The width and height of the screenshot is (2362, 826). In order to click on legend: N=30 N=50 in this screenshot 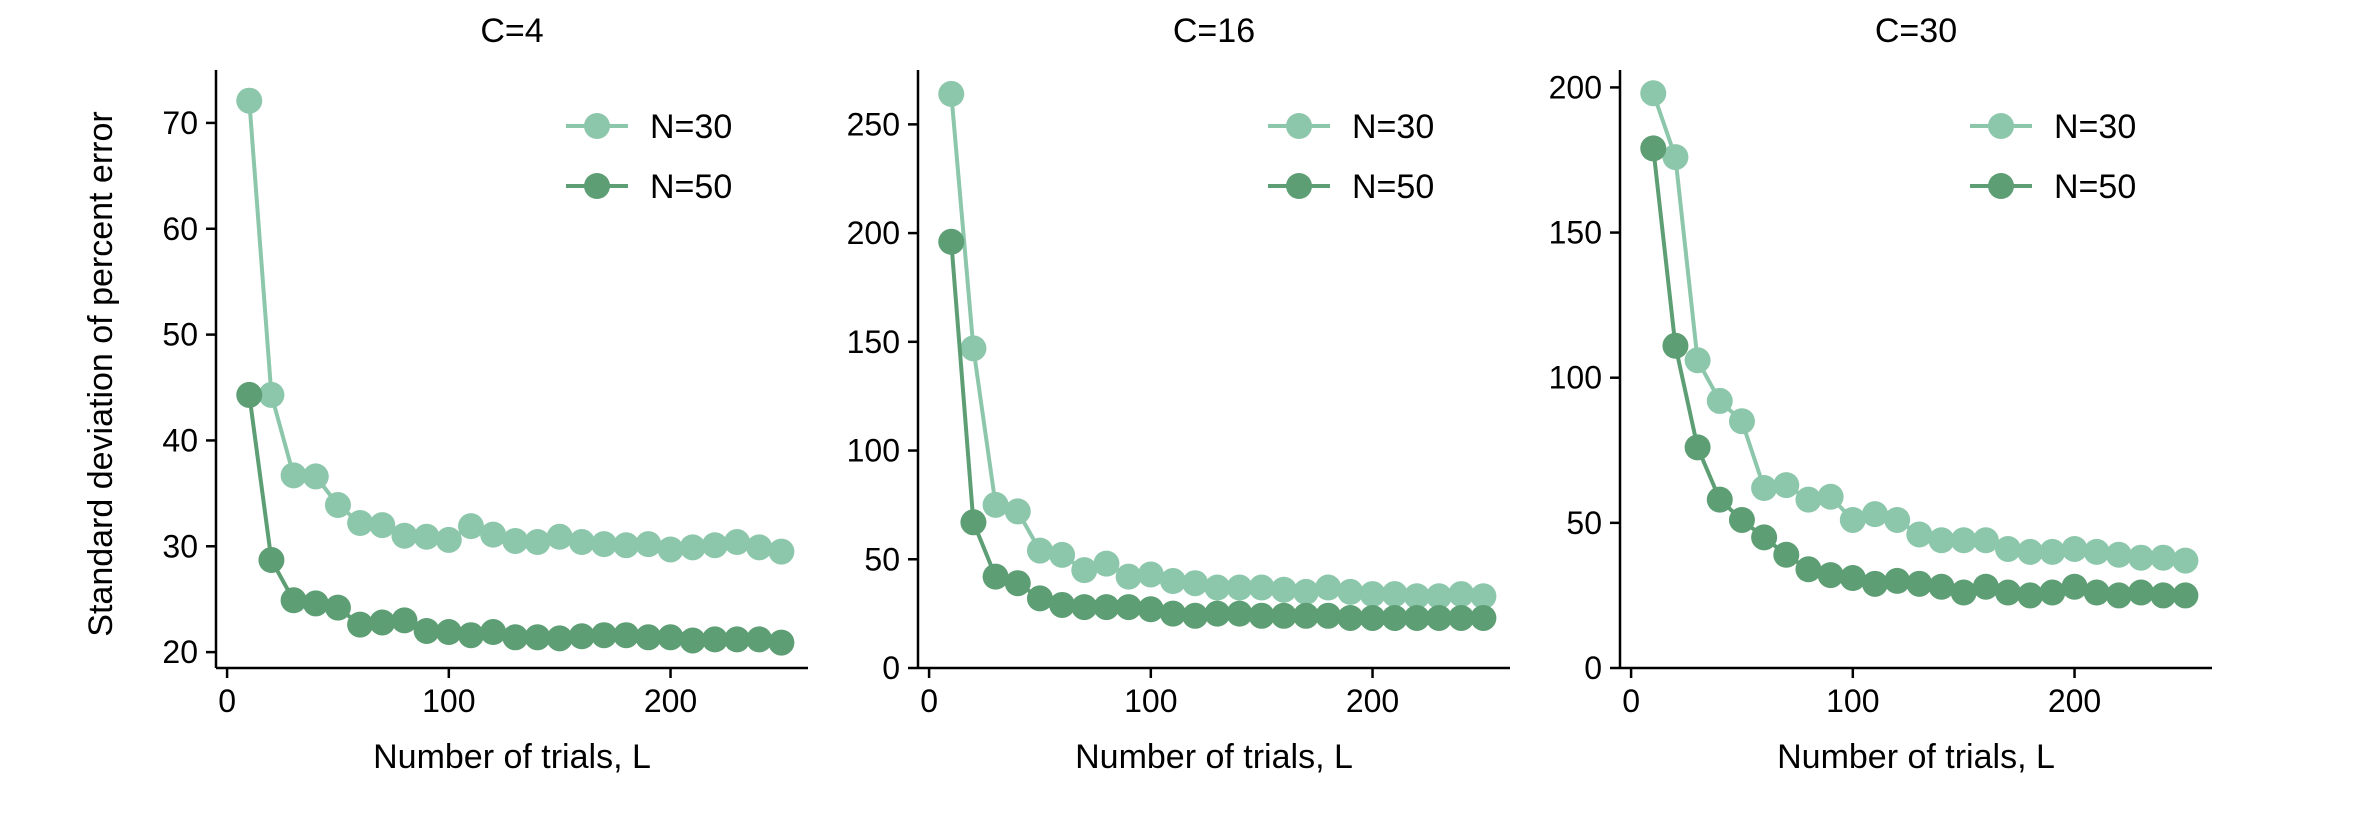, I will do `click(649, 157)`.